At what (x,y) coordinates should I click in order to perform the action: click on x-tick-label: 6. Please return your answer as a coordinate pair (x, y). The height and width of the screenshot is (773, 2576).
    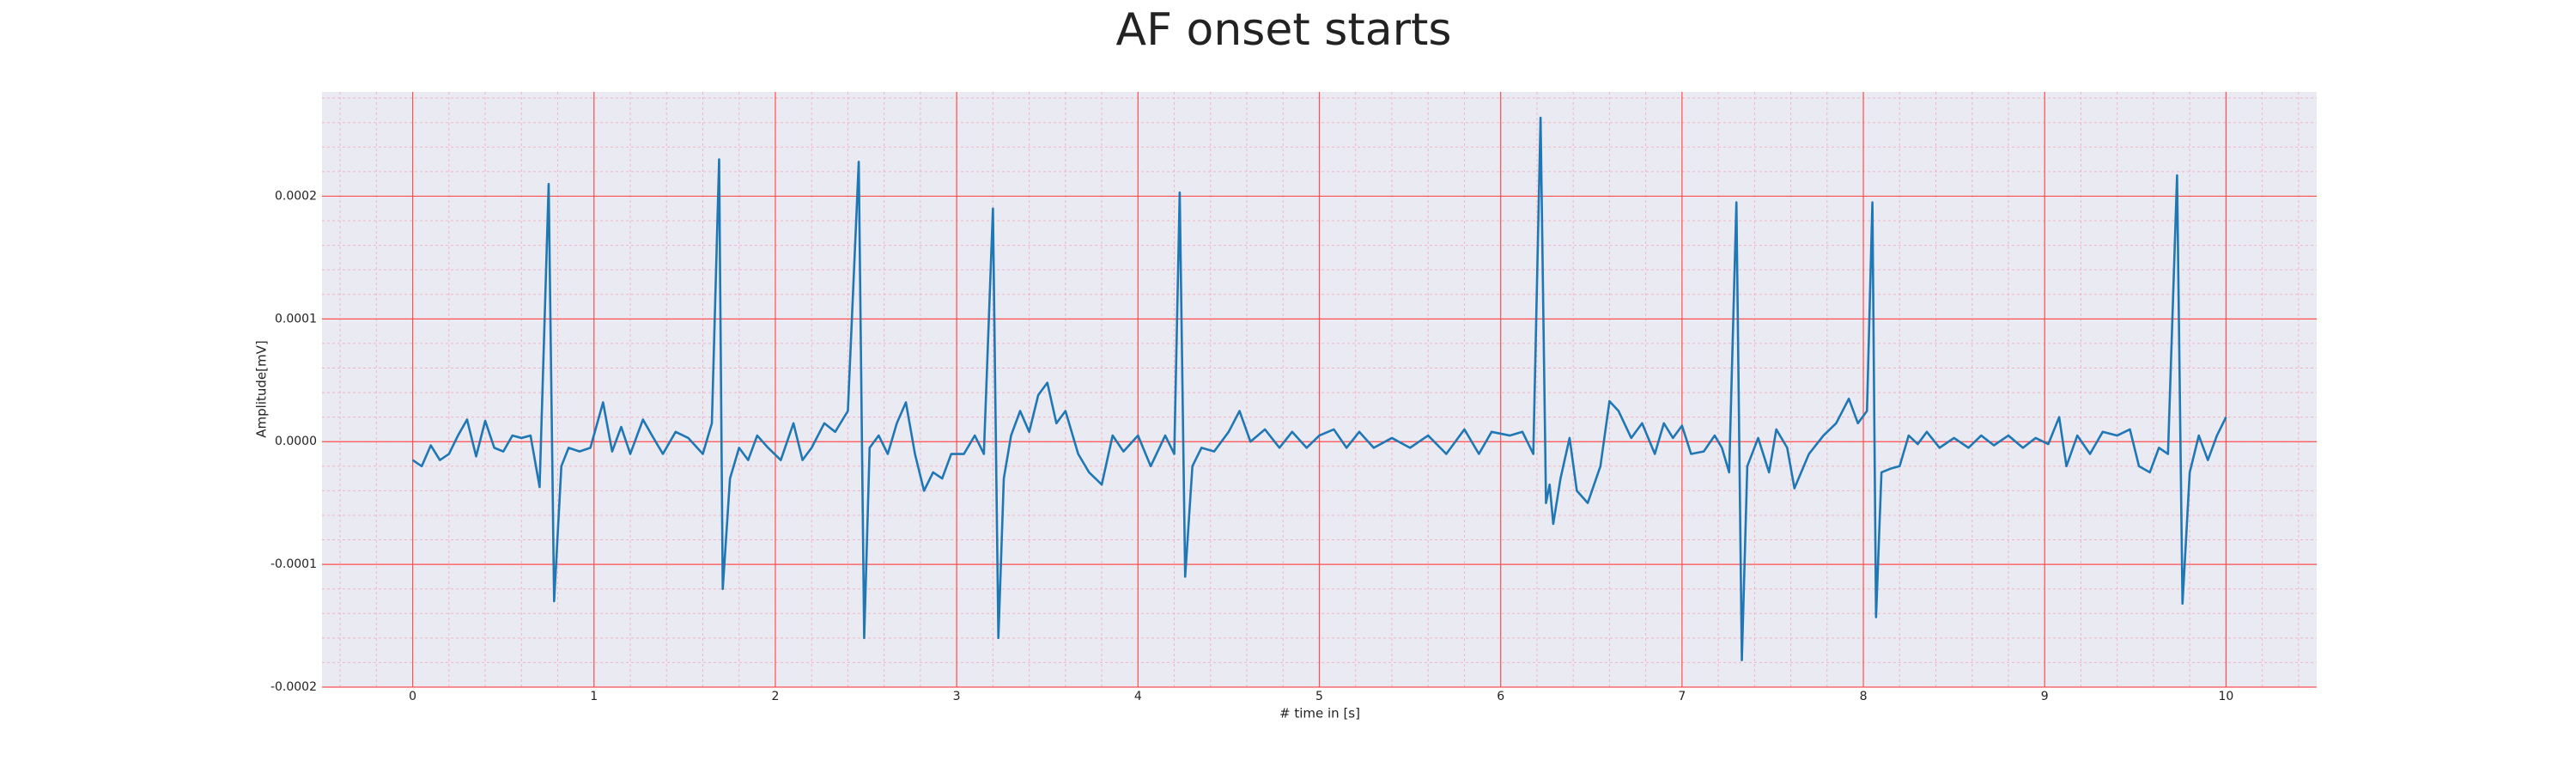
    Looking at the image, I should click on (1500, 696).